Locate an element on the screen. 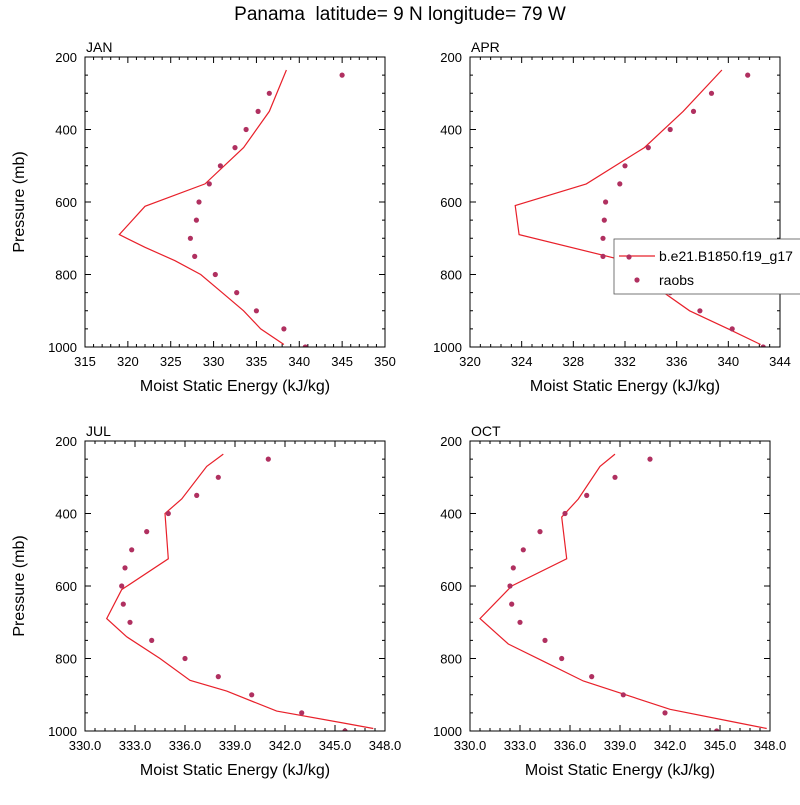  panel-data is located at coordinates (239, 592).